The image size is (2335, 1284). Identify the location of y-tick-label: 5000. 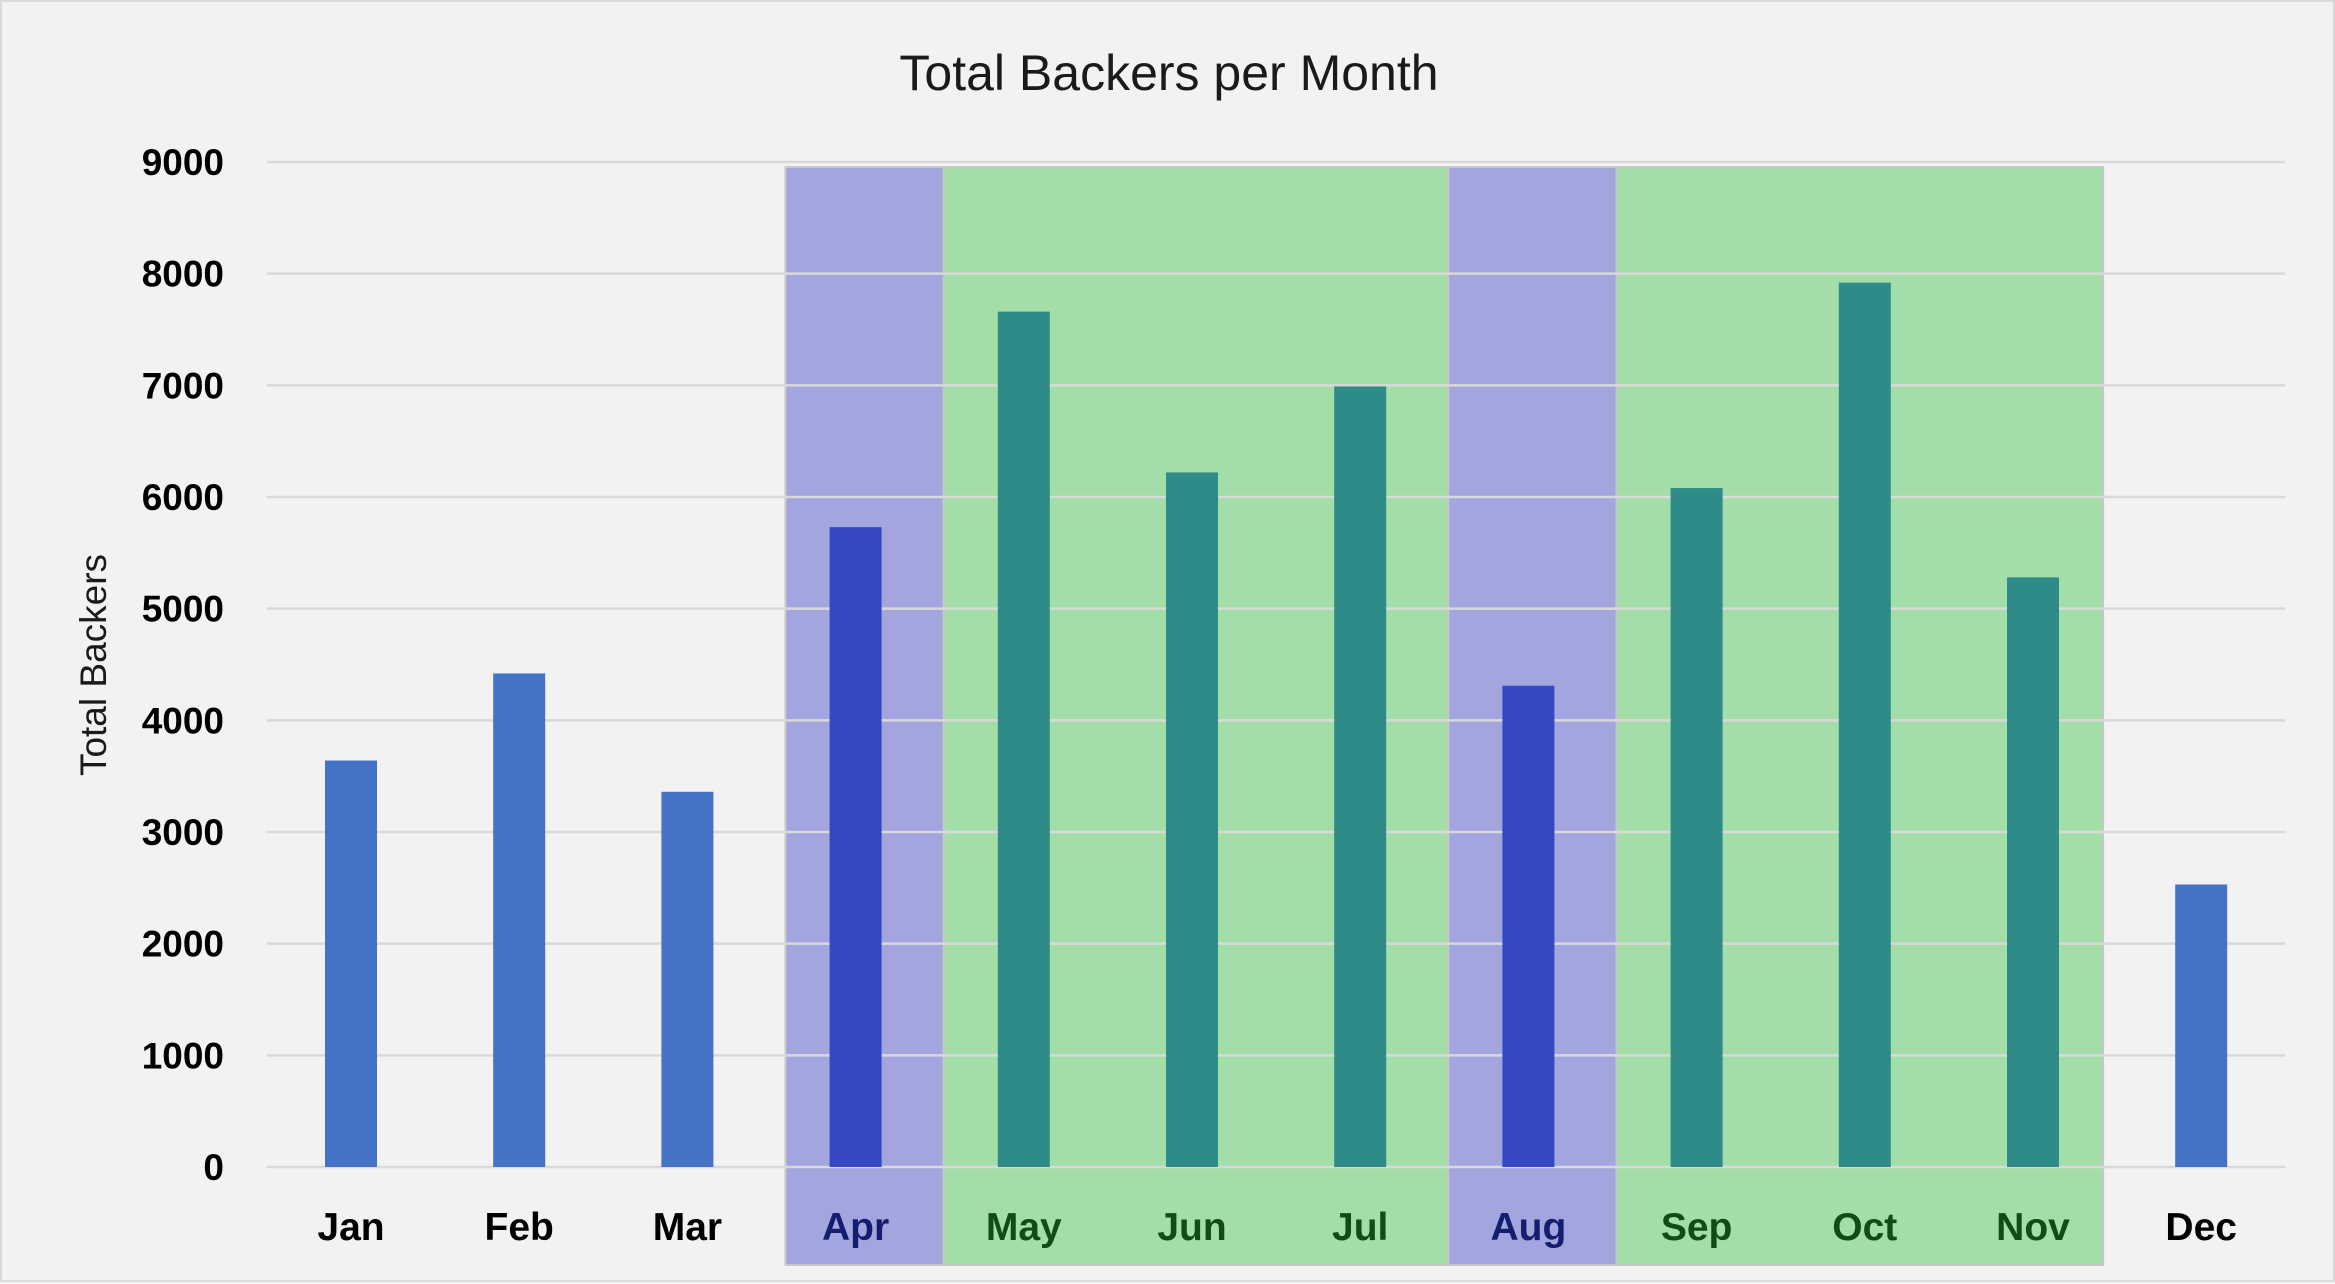
(183, 609).